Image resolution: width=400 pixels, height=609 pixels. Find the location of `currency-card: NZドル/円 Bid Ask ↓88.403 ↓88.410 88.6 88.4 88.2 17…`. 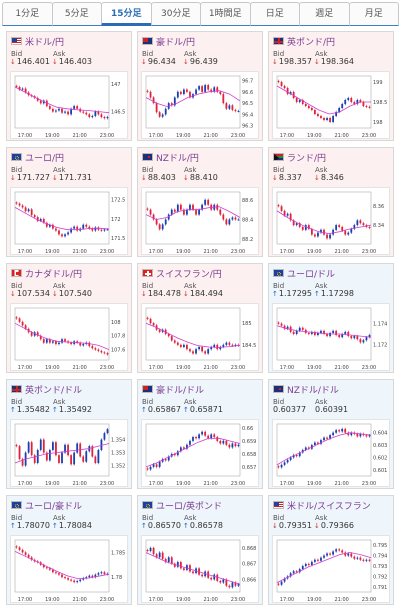

currency-card: NZドル/円 Bid Ask ↓88.403 ↓88.410 88.6 88.4 88.2 17… is located at coordinates (200, 202).